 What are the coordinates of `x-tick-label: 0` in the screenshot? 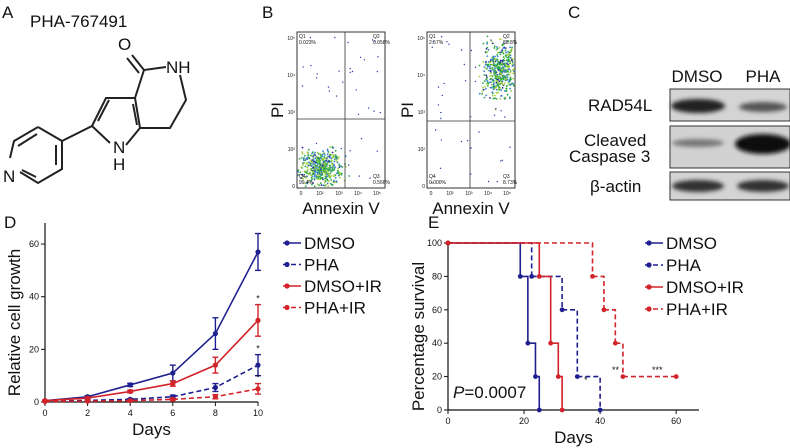 It's located at (44, 413).